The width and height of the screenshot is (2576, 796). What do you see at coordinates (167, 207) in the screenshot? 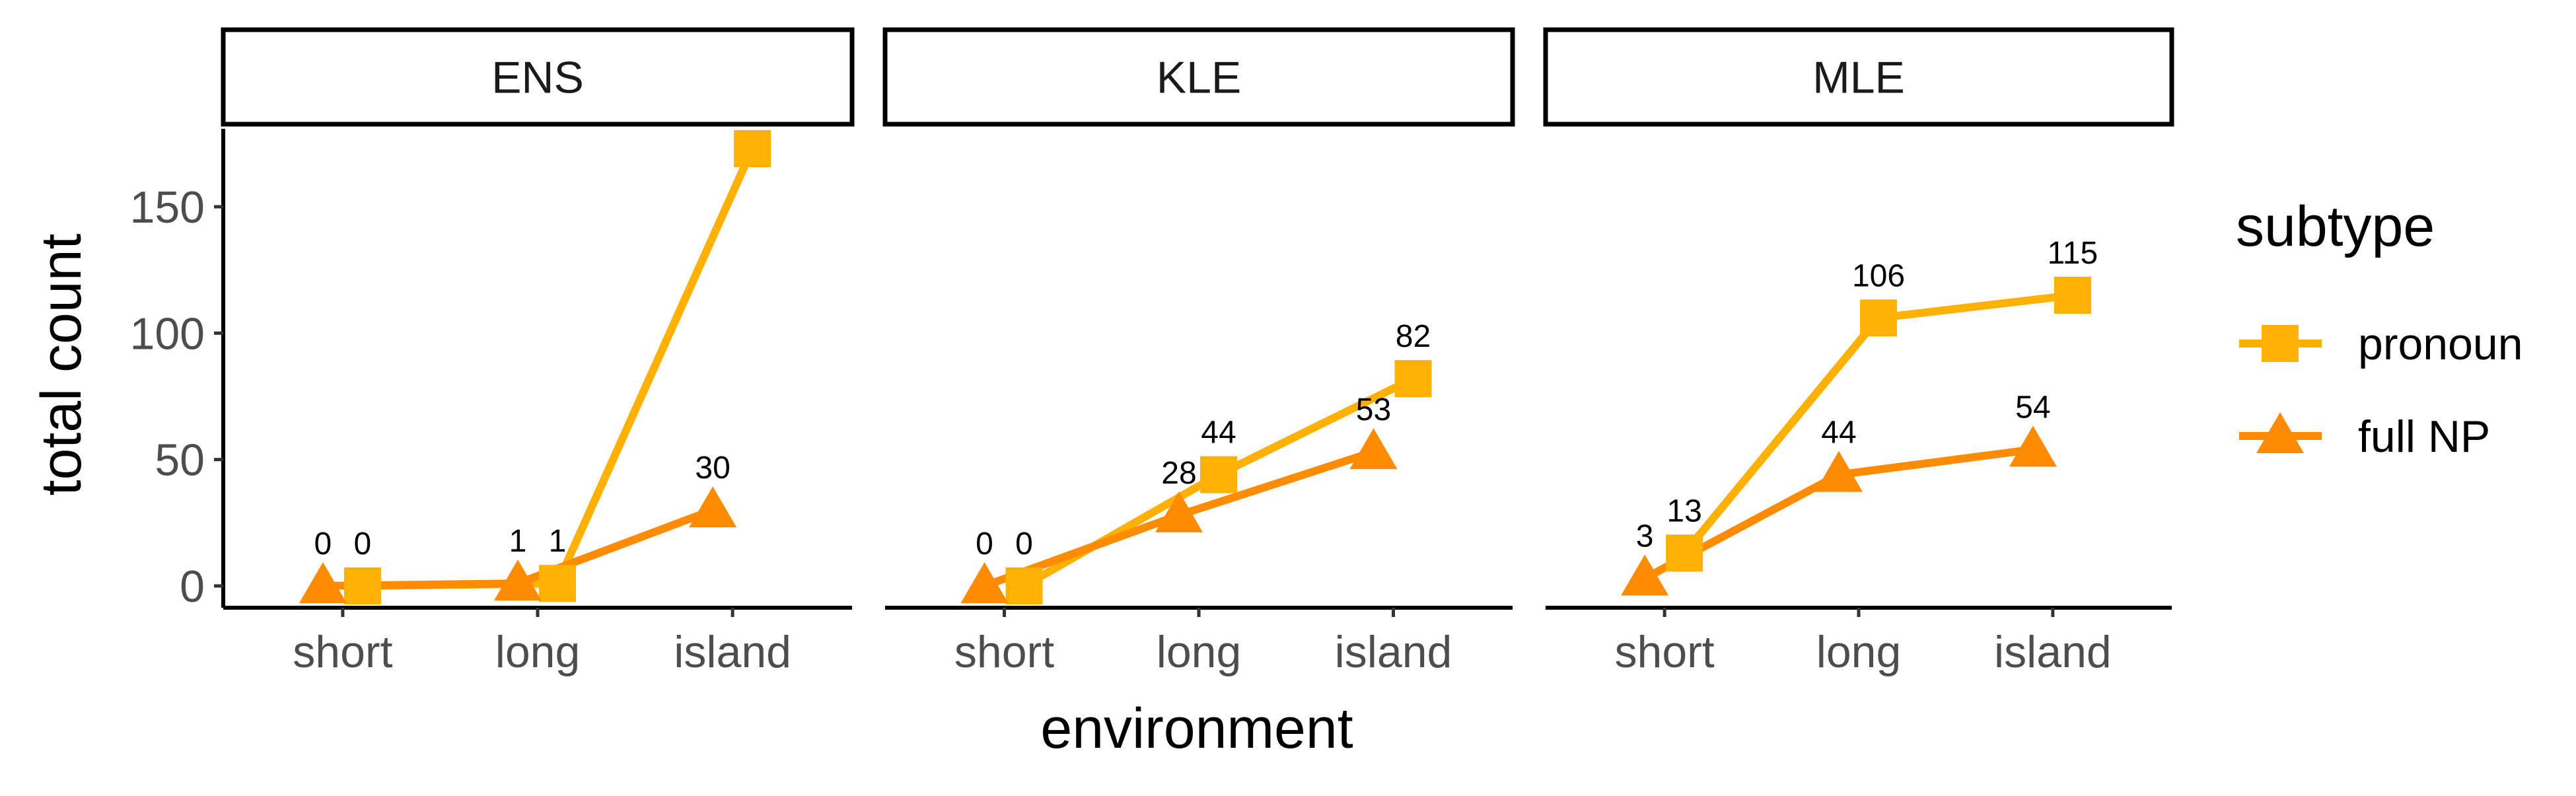
I see `y-tick-label: 150` at bounding box center [167, 207].